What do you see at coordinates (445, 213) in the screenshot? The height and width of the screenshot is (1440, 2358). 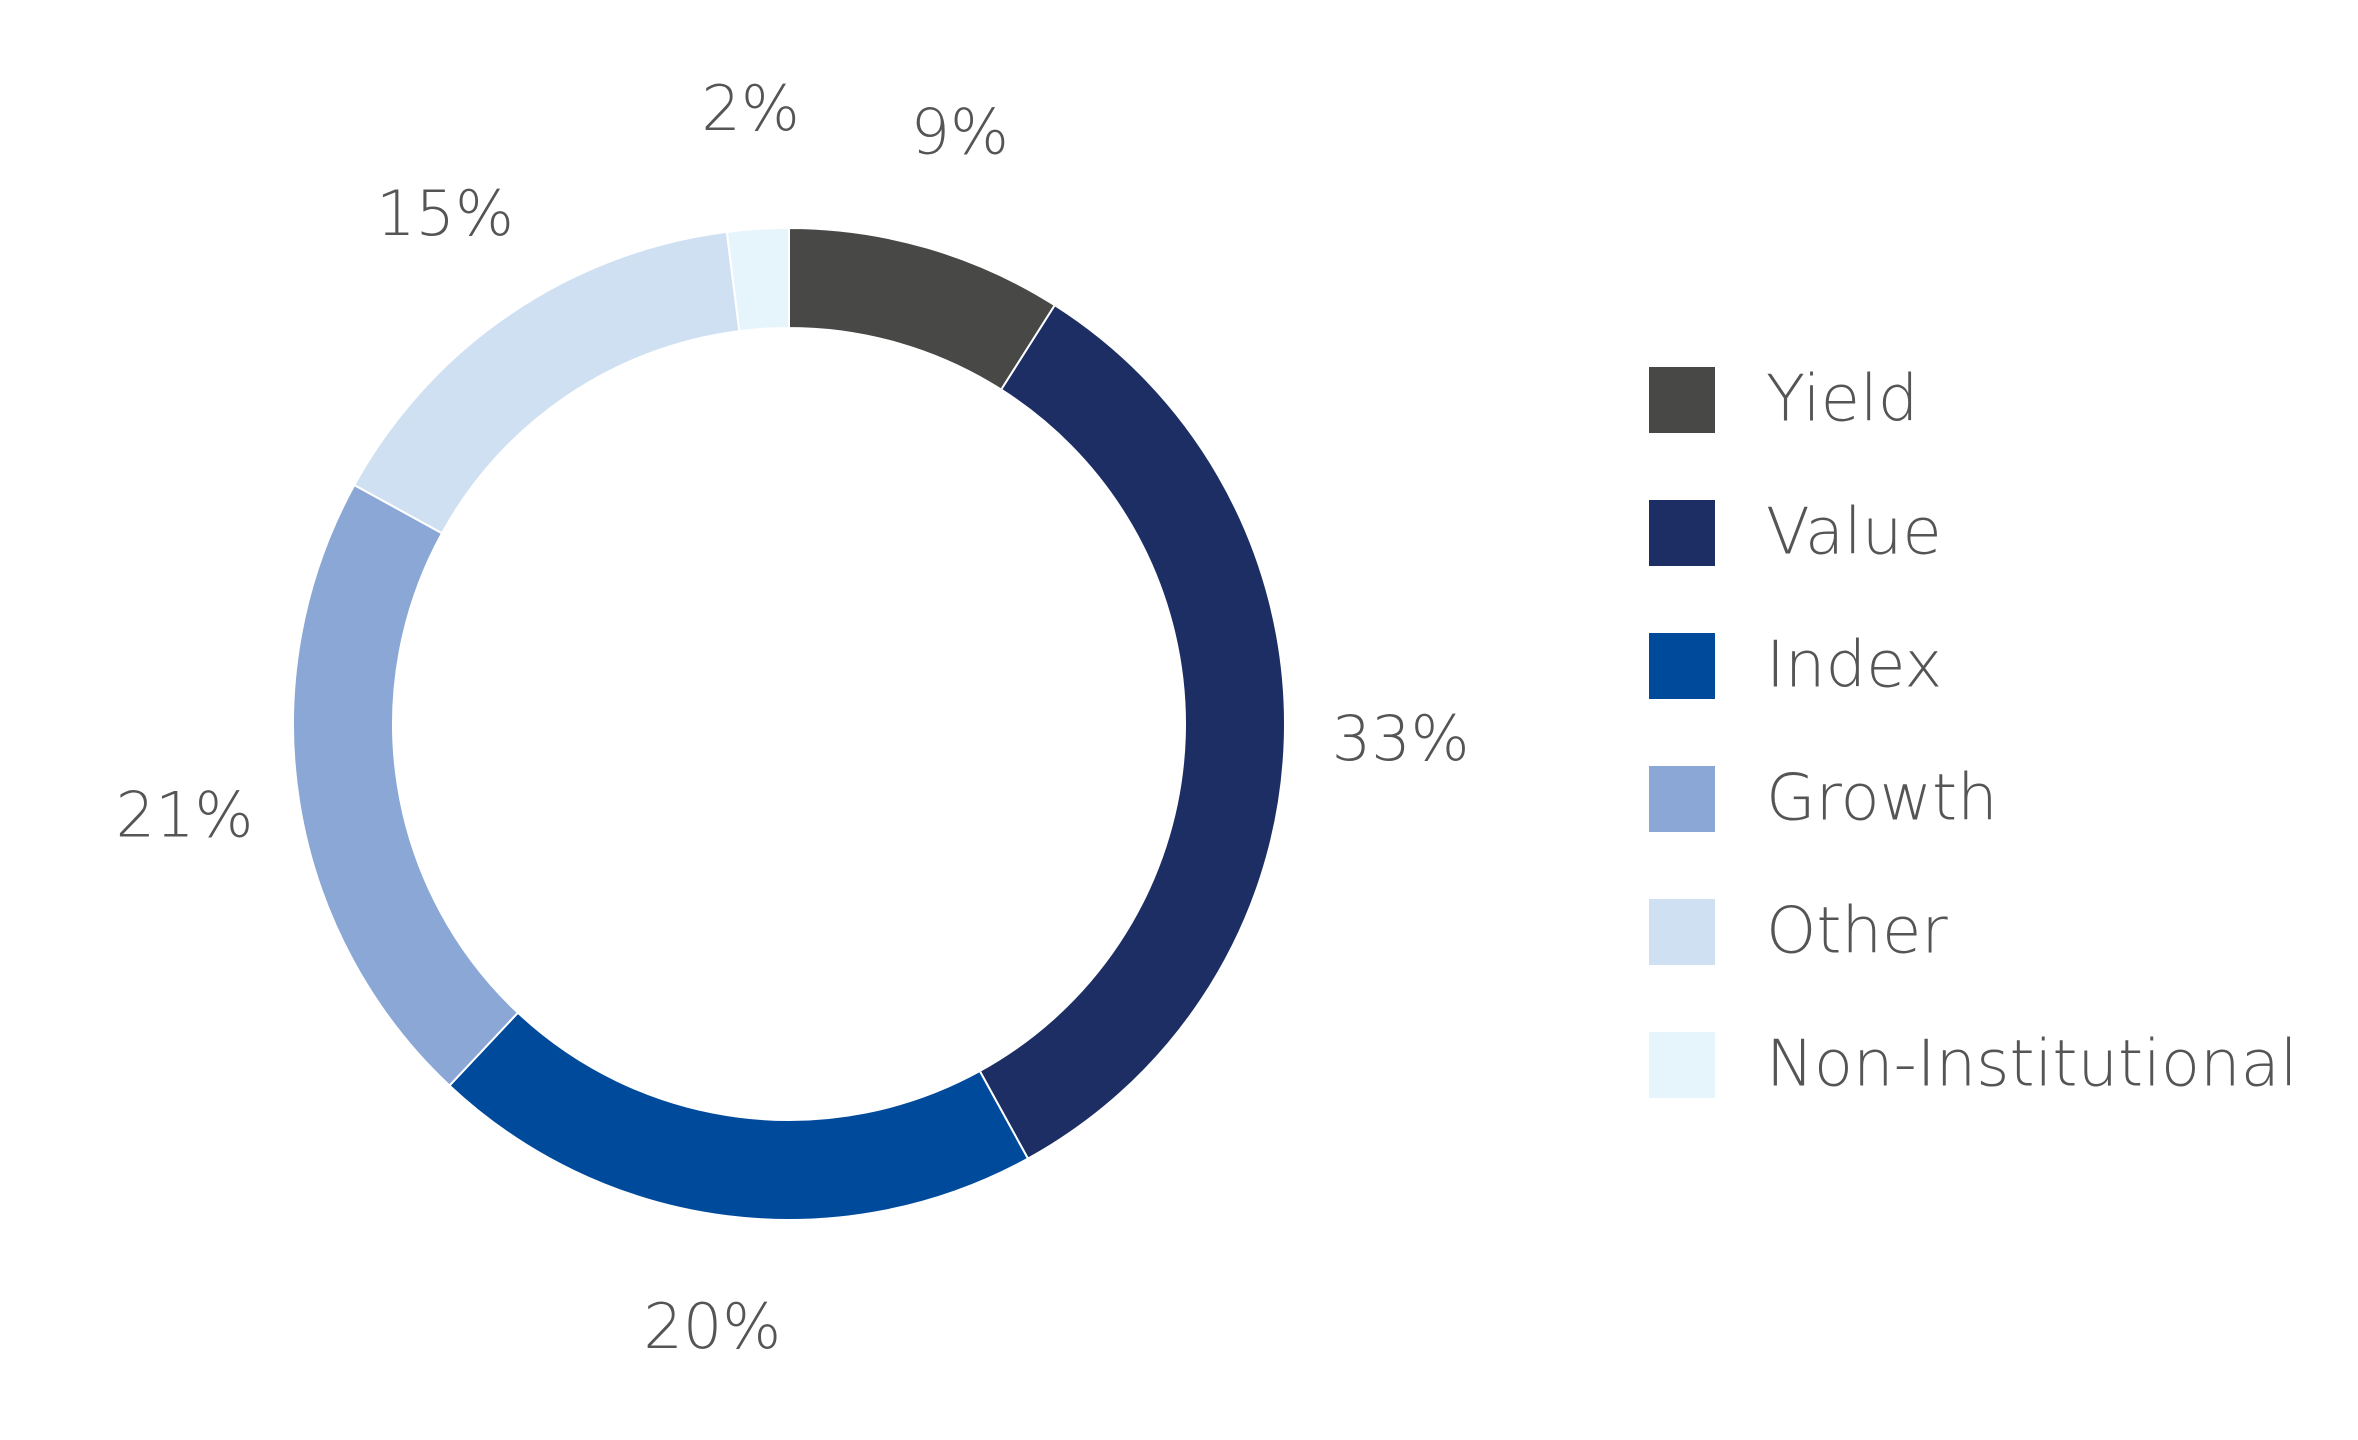 I see `data-label: 15%` at bounding box center [445, 213].